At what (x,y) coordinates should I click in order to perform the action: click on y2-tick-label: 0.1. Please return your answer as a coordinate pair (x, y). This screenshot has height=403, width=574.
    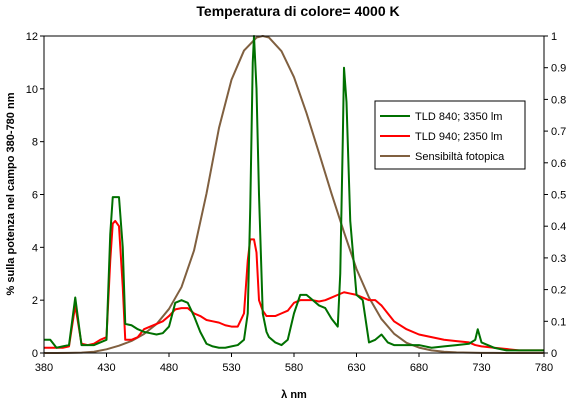
    Looking at the image, I should click on (558, 322).